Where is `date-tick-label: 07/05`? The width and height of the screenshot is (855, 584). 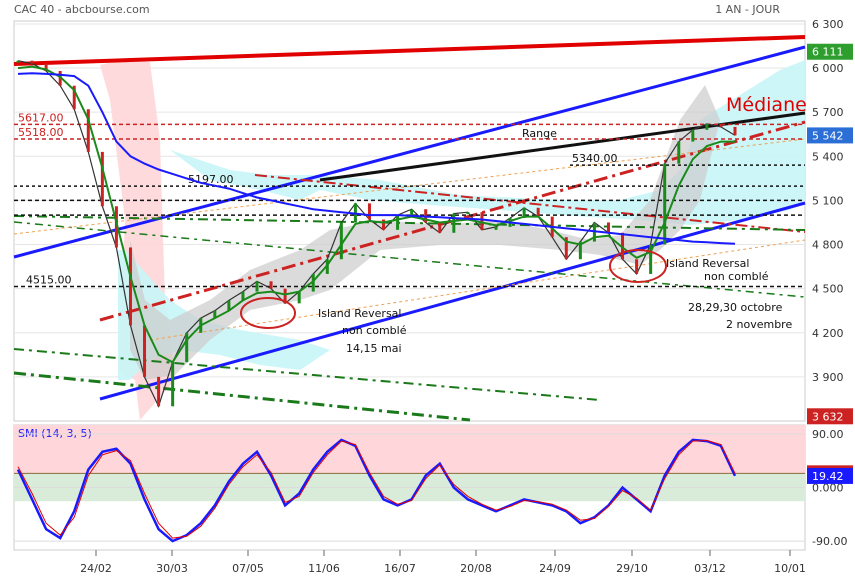
date-tick-label: 07/05 is located at coordinates (248, 568).